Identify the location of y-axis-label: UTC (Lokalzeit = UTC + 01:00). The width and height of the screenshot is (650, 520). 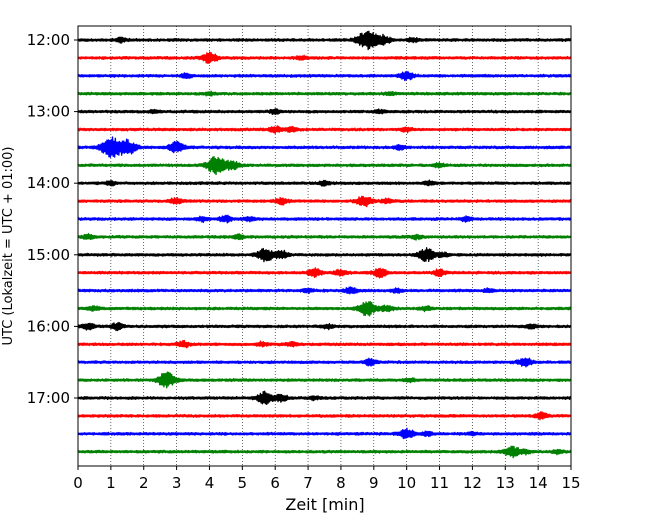
(8, 246).